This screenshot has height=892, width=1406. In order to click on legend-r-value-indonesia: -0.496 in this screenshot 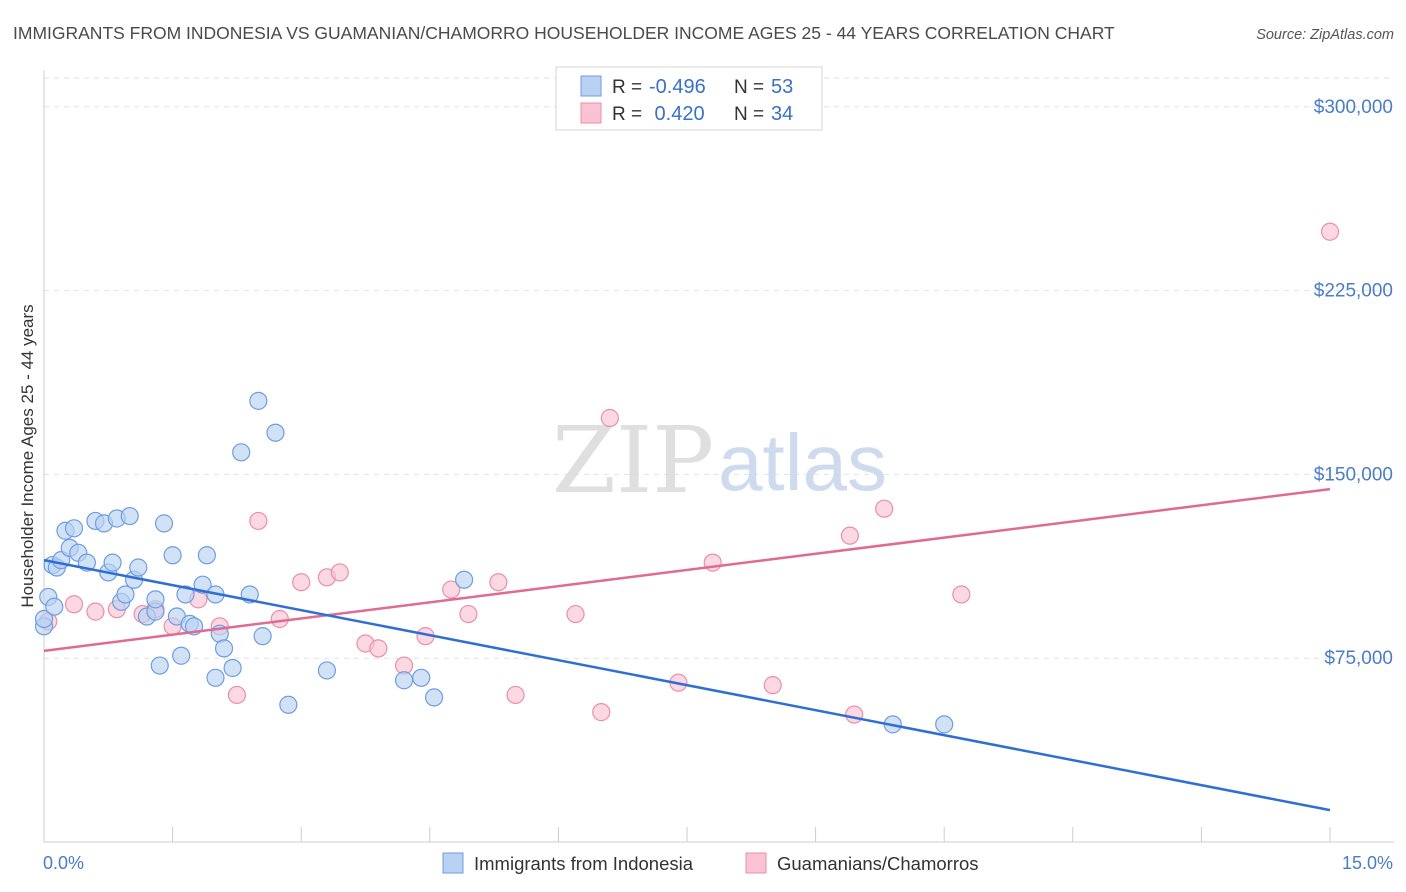, I will do `click(677, 87)`.